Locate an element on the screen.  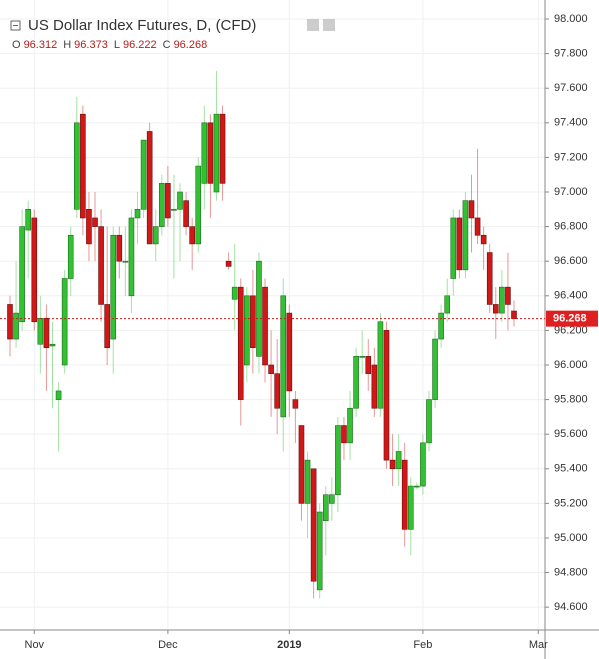
y-tick-label: 97.000 is located at coordinates (571, 192).